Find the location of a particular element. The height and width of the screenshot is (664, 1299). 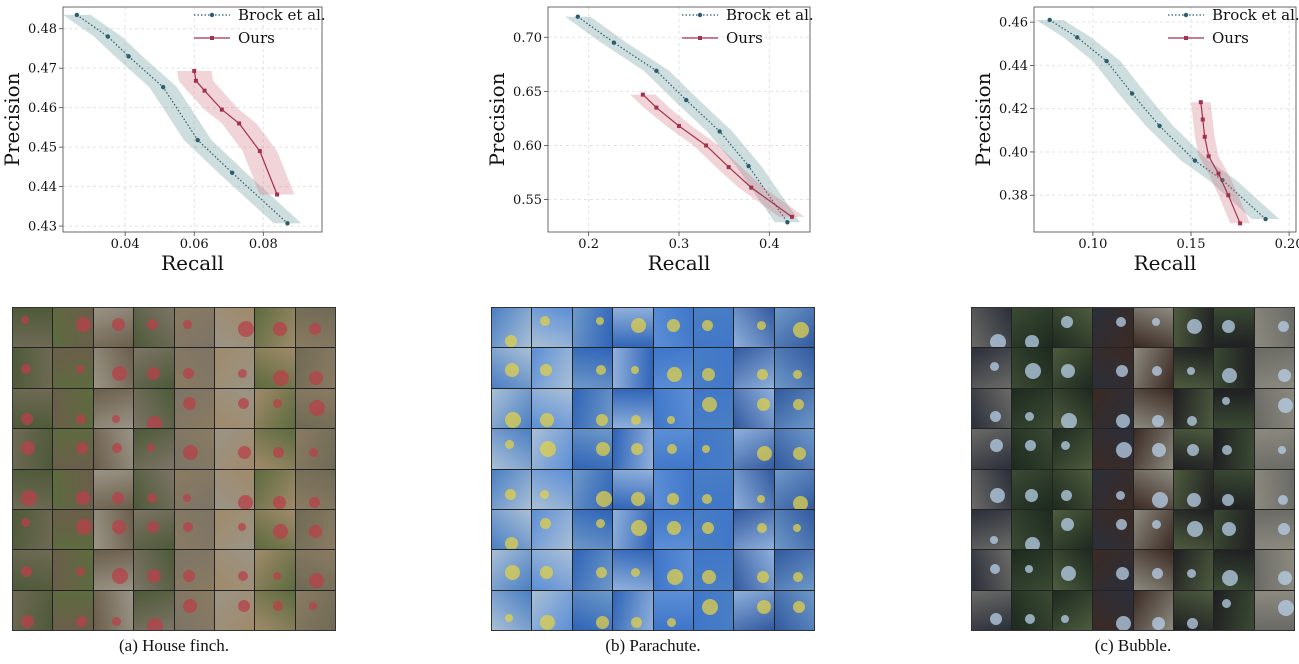

x-tick-label: 0.08 is located at coordinates (263, 244).